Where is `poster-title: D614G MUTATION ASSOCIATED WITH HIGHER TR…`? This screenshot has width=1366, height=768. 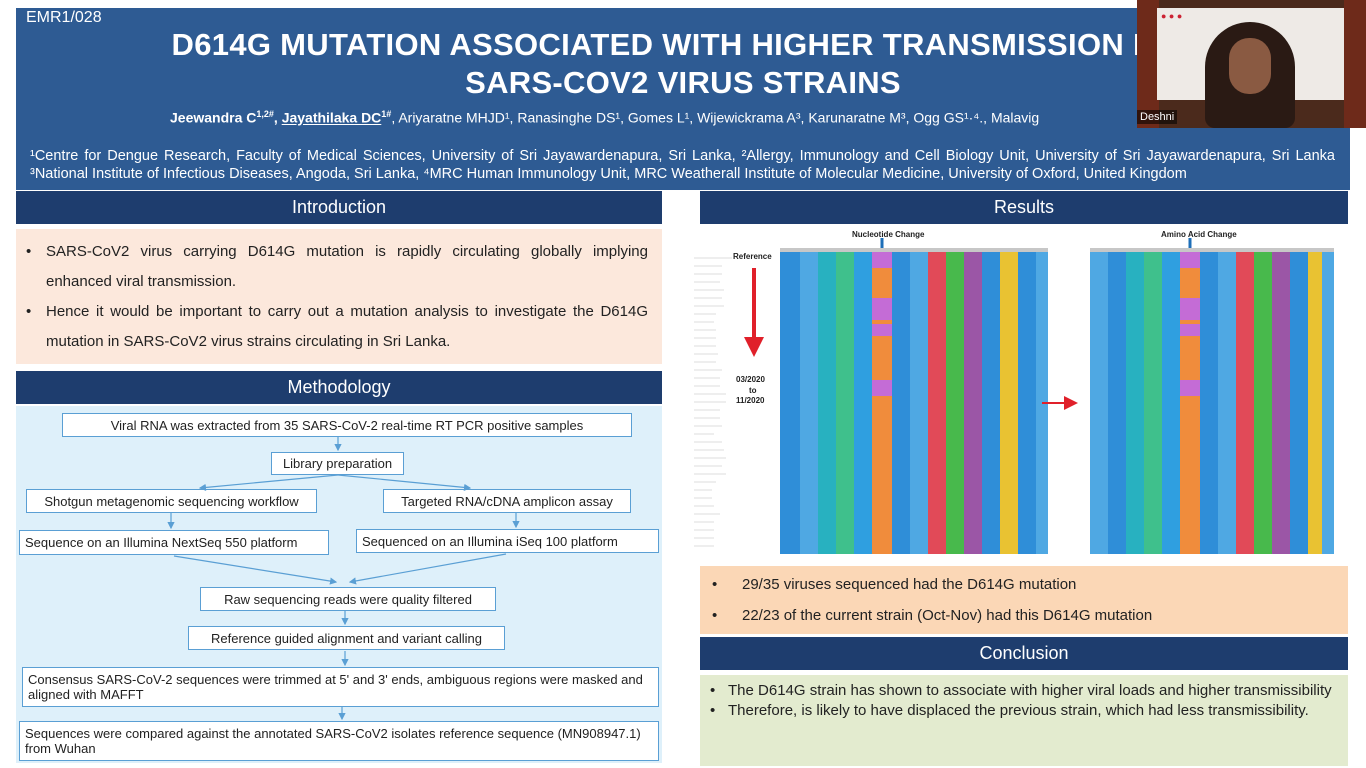
poster-title: D614G MUTATION ASSOCIATED WITH HIGHER TR… is located at coordinates (683, 64).